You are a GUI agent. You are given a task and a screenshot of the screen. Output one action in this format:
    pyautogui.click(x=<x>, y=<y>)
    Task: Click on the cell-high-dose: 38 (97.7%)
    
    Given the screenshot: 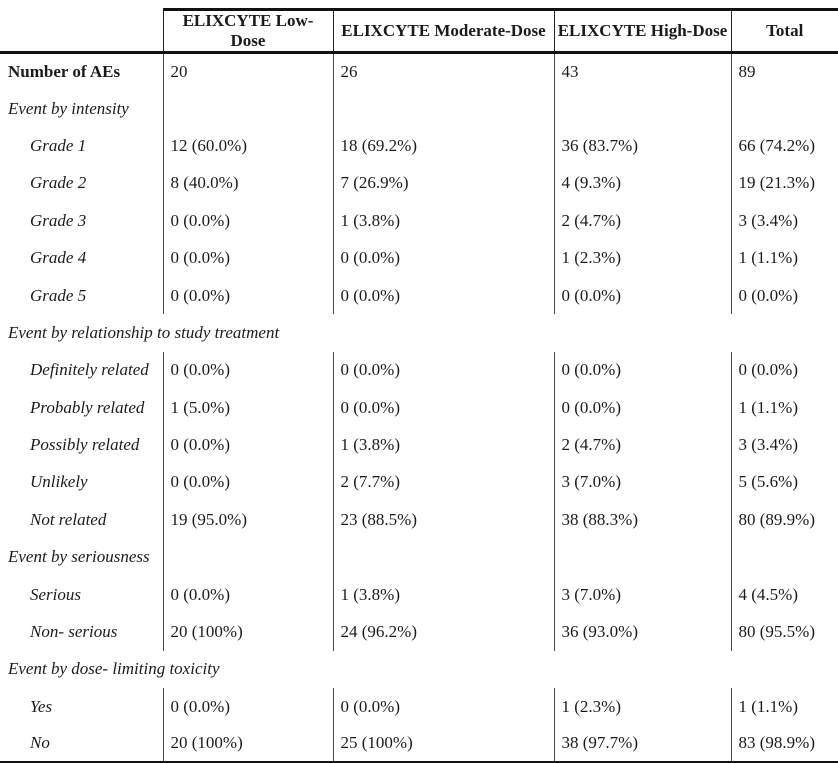 What is the action you would take?
    pyautogui.click(x=642, y=744)
    